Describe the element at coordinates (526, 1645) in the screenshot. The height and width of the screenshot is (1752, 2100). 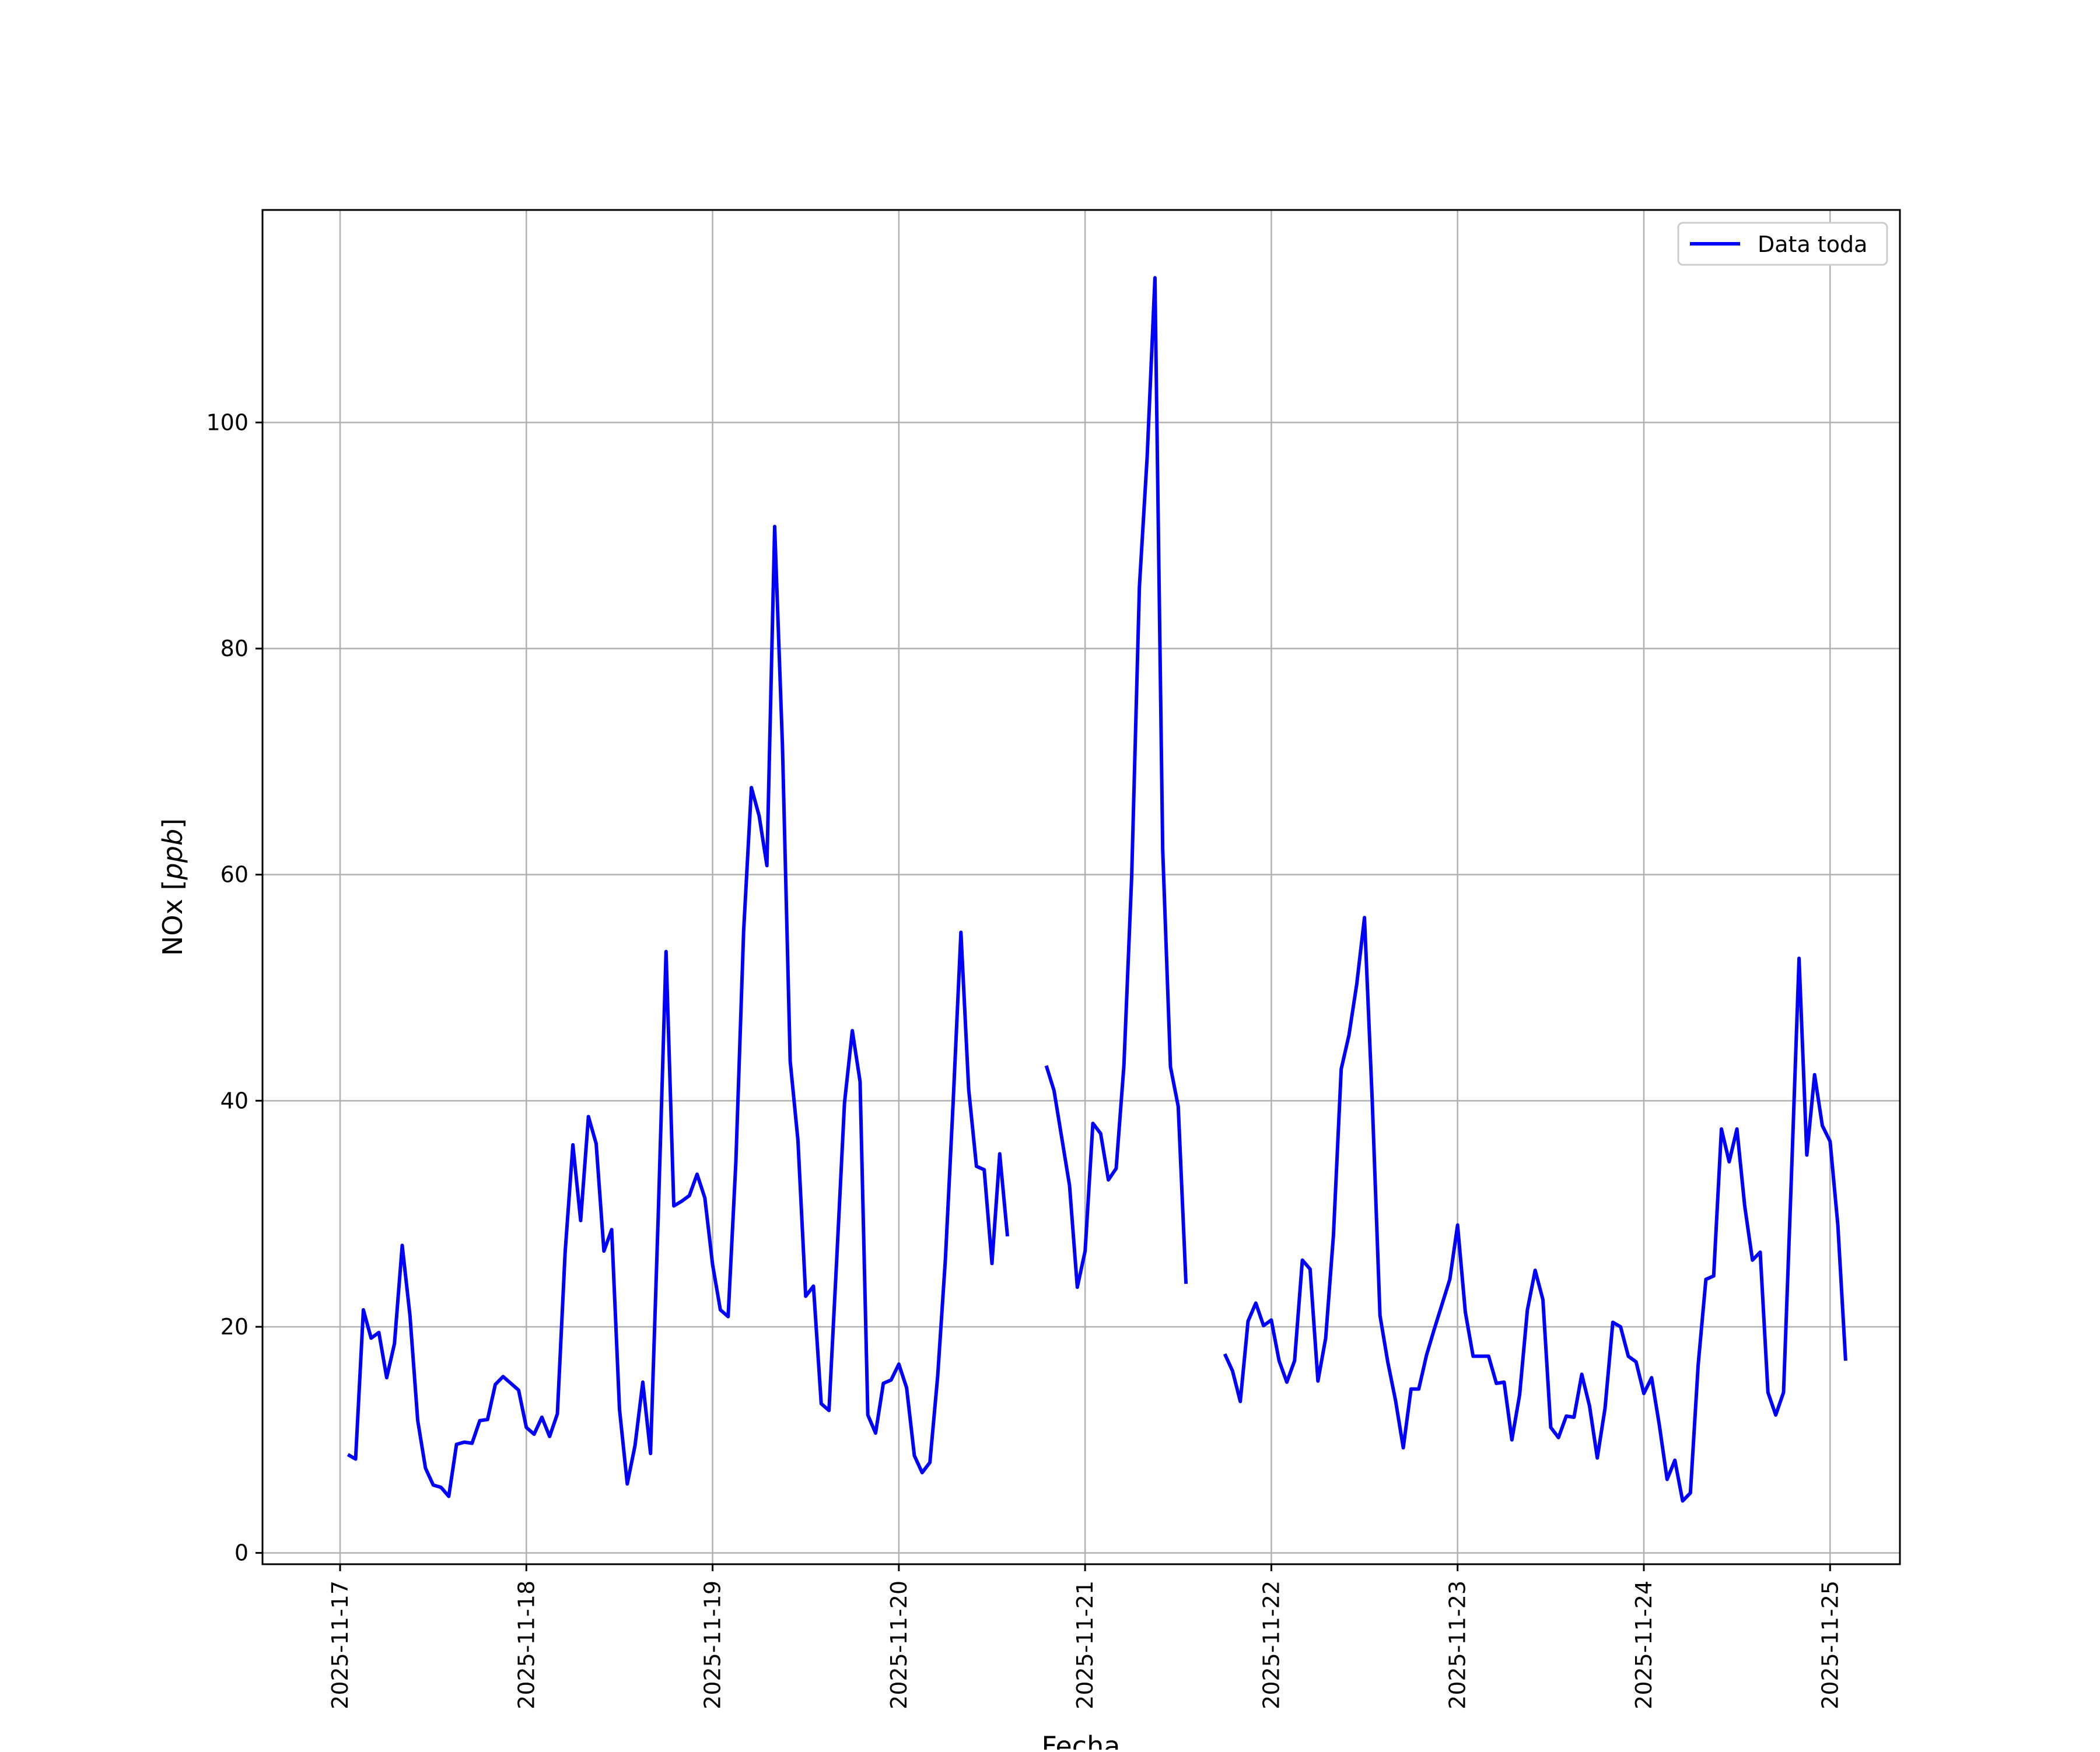
I see `x-tick-label: 2025-11-18` at that location.